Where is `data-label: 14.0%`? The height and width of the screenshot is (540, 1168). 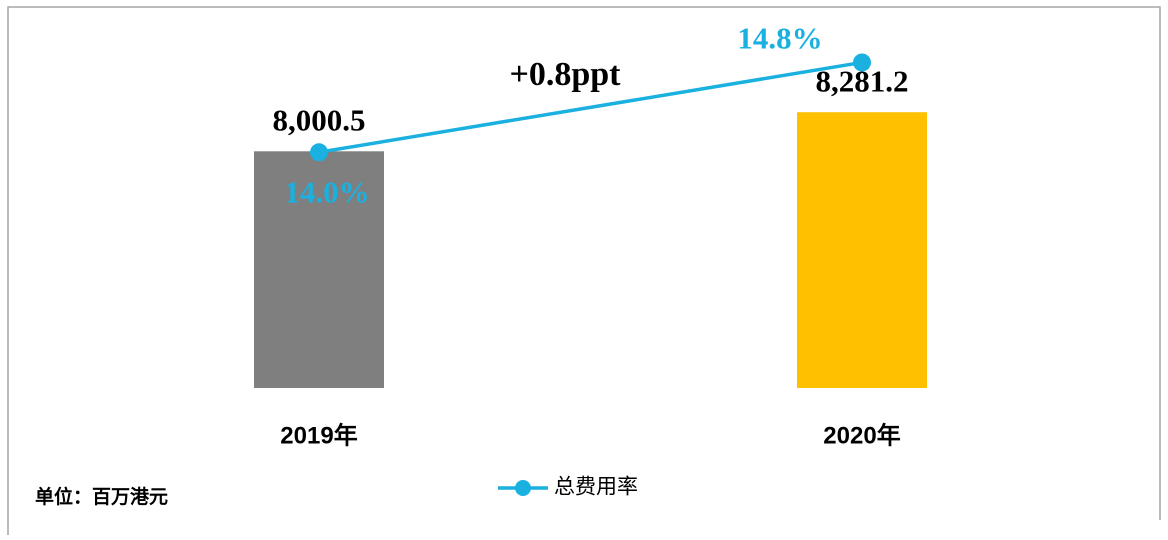 data-label: 14.0% is located at coordinates (326, 191).